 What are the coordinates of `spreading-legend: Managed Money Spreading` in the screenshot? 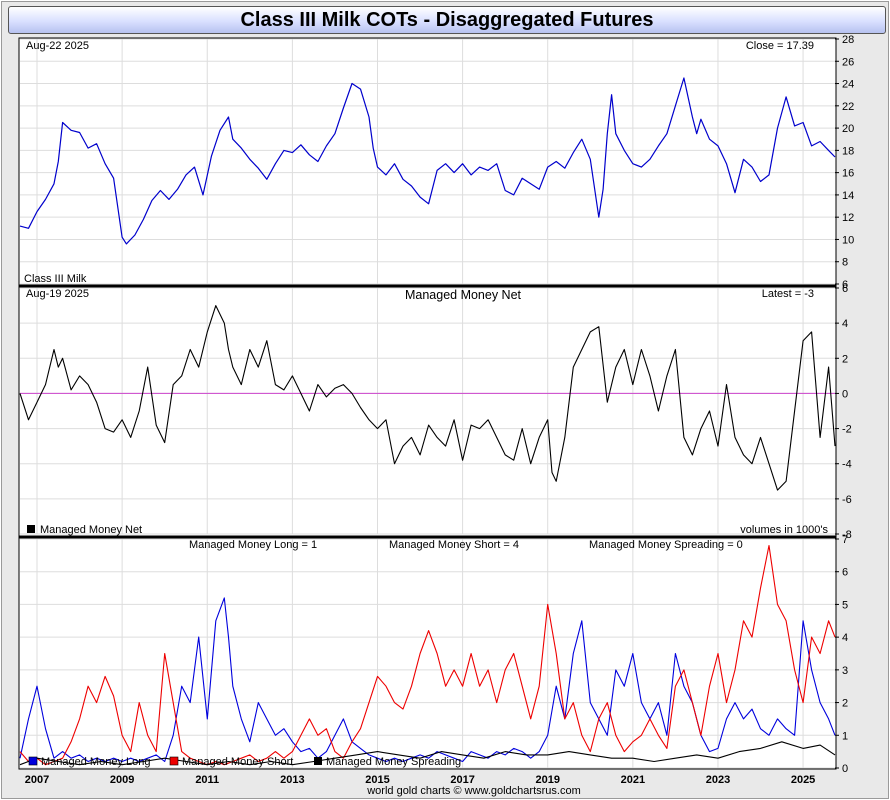 It's located at (393, 762).